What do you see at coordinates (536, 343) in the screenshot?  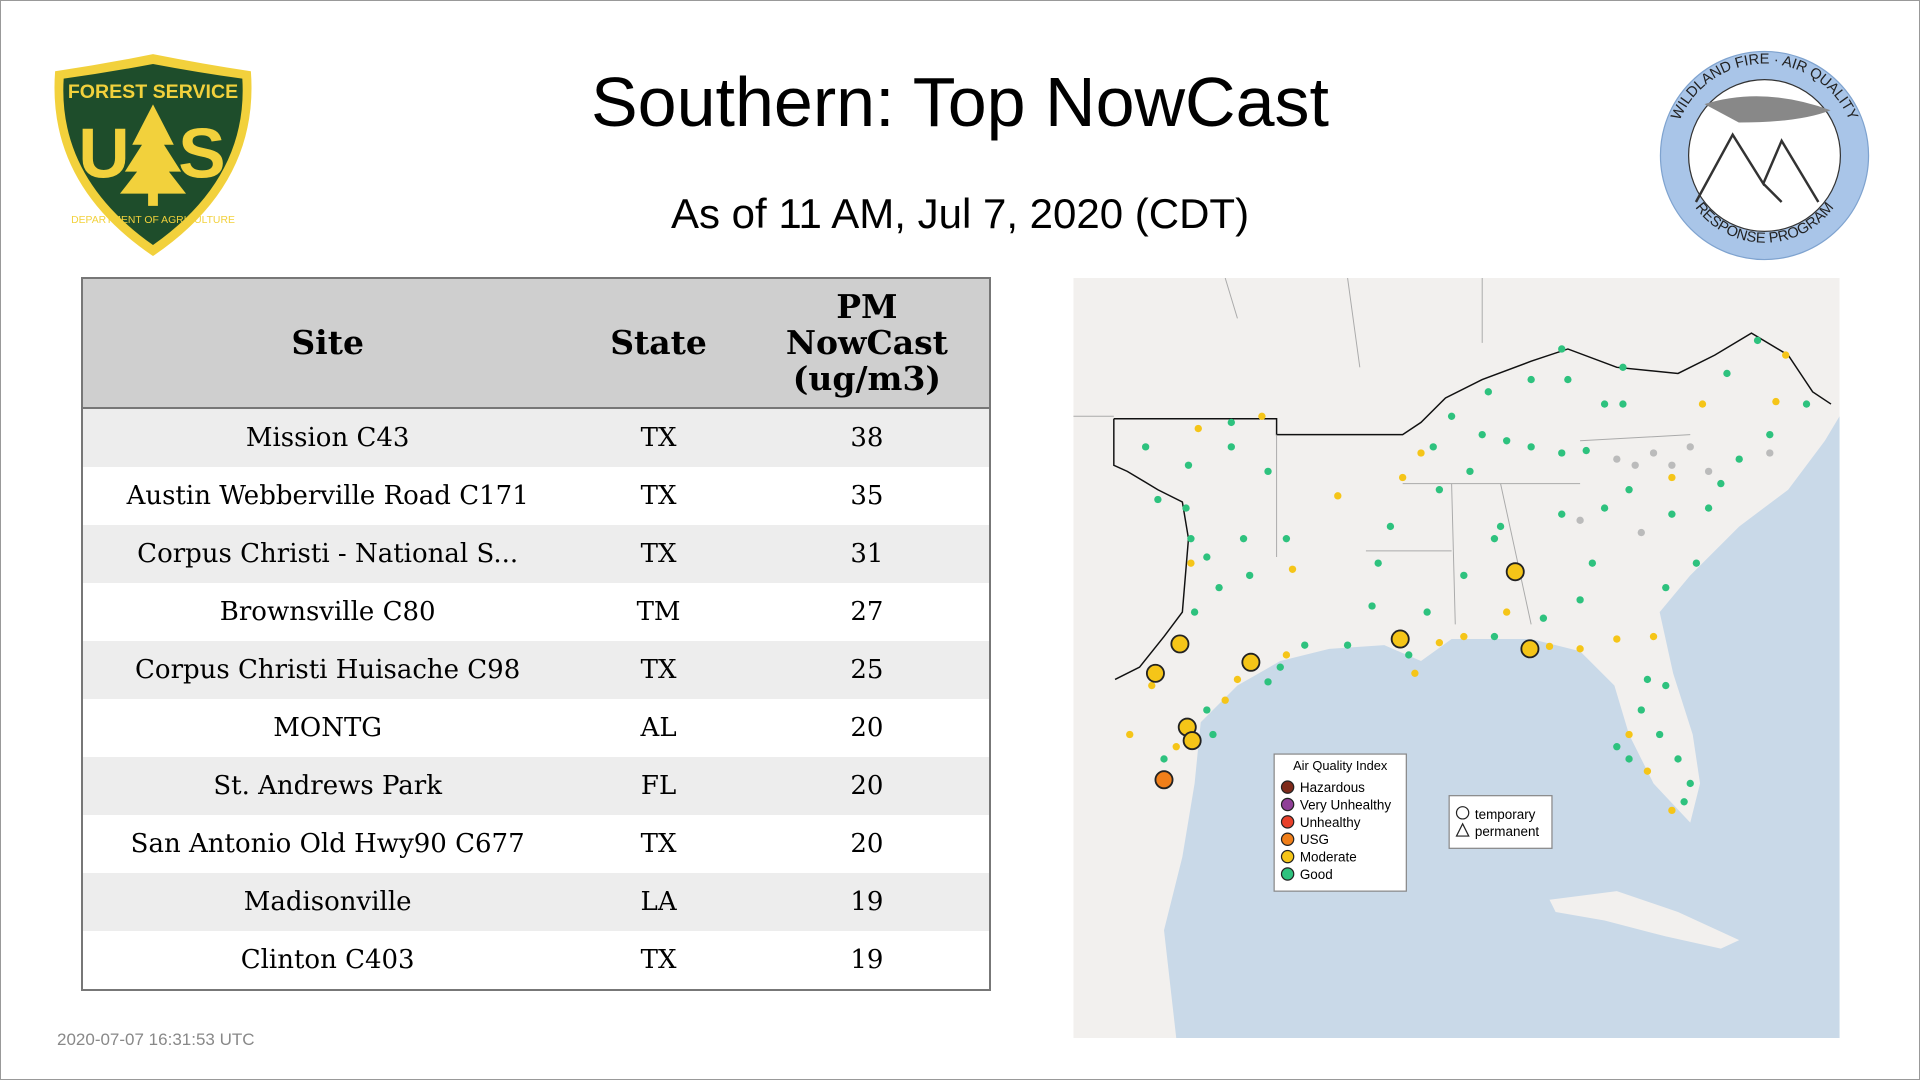 I see `header-row: Site State PM NowCast (ug/m3)` at bounding box center [536, 343].